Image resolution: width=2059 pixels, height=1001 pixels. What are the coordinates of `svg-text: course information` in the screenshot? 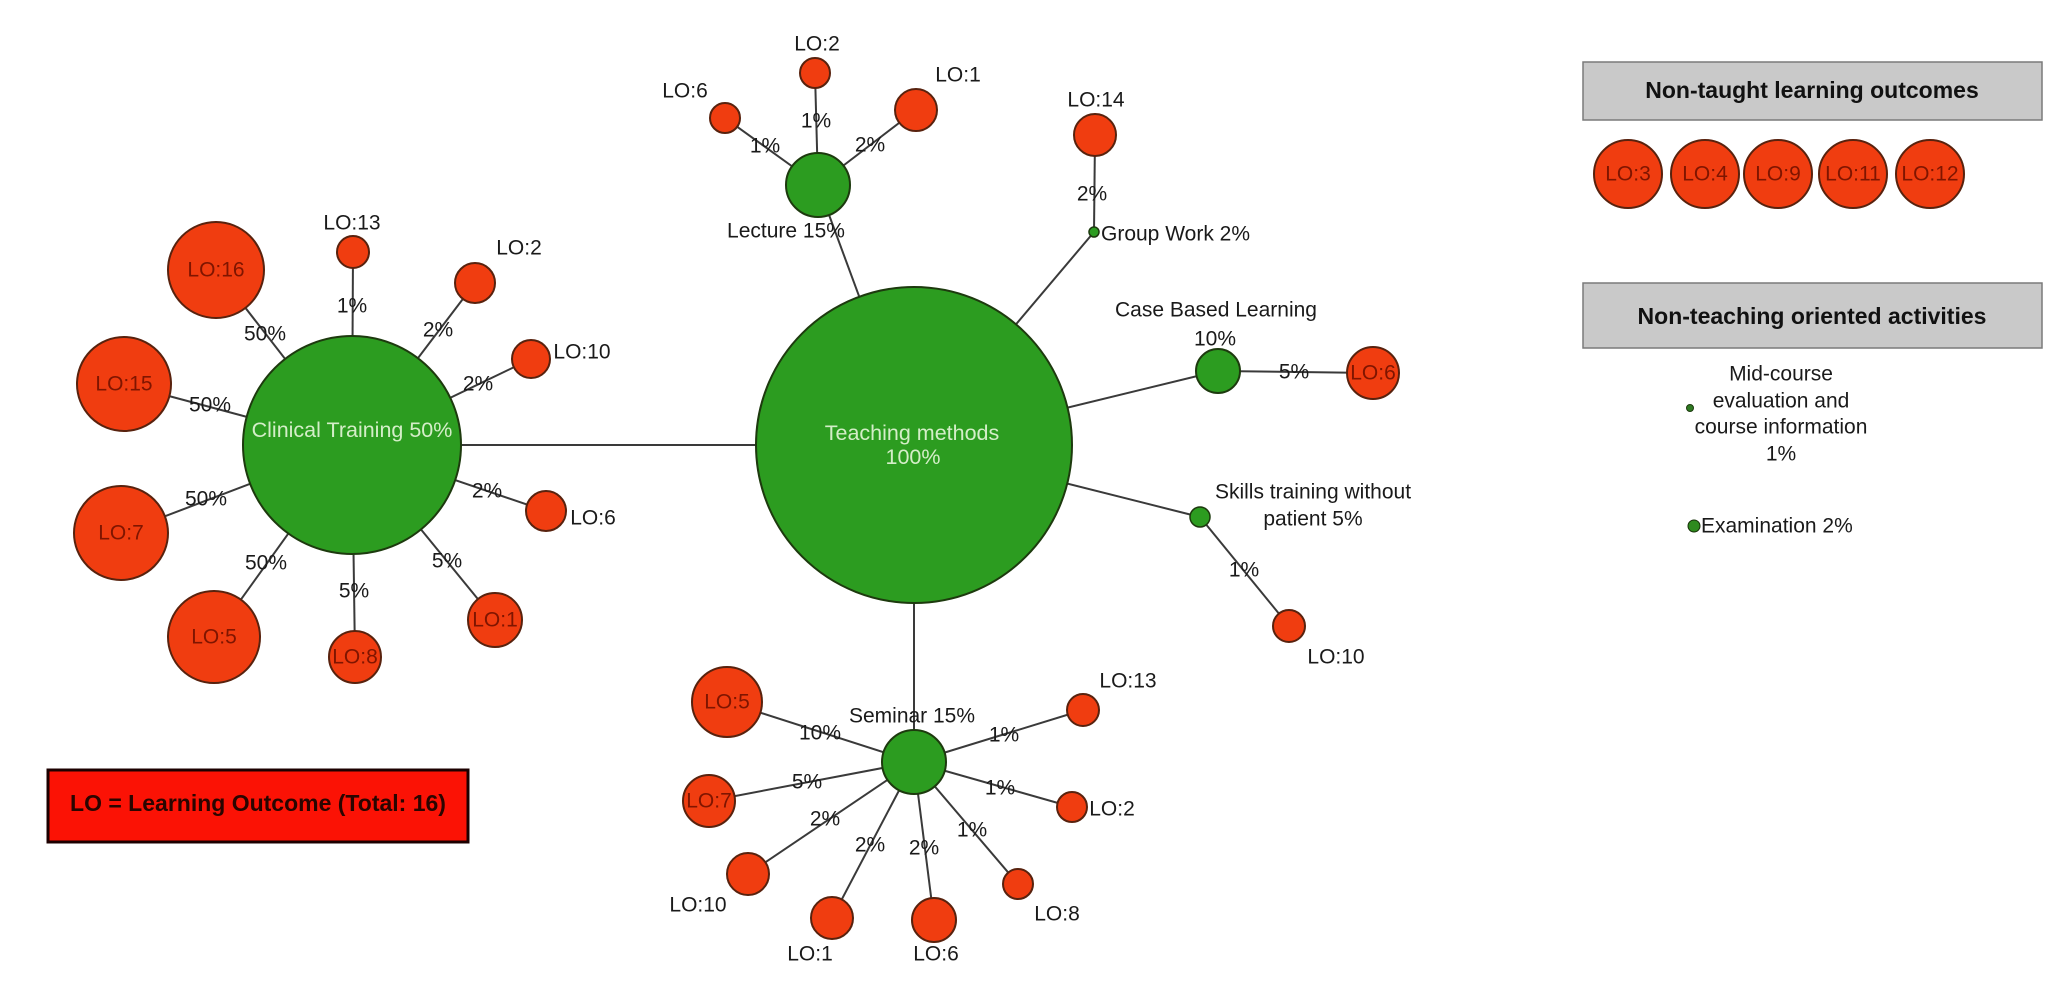 It's located at (1781, 427).